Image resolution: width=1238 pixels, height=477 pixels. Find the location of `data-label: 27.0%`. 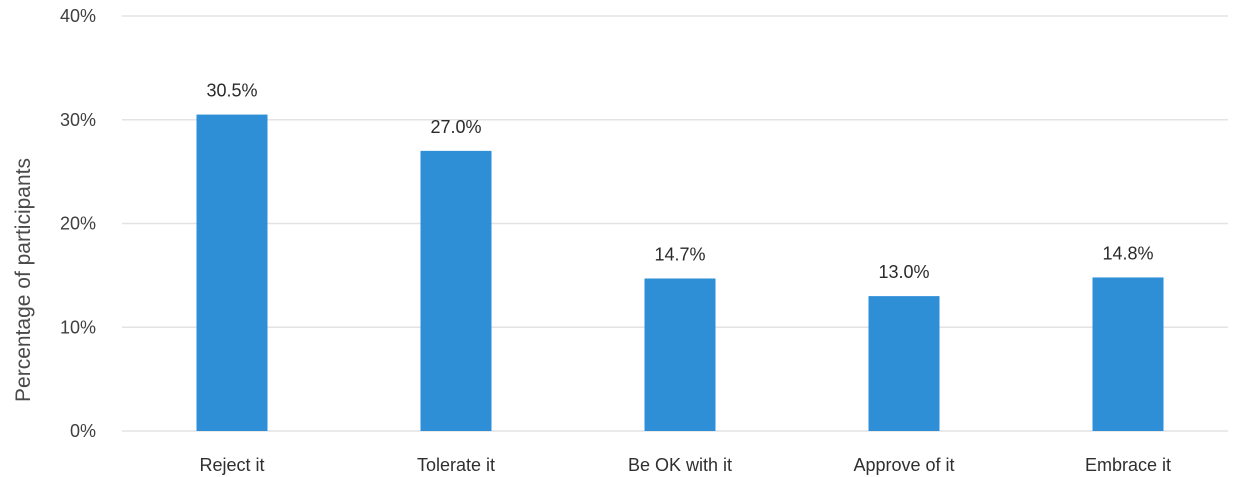

data-label: 27.0% is located at coordinates (455, 127).